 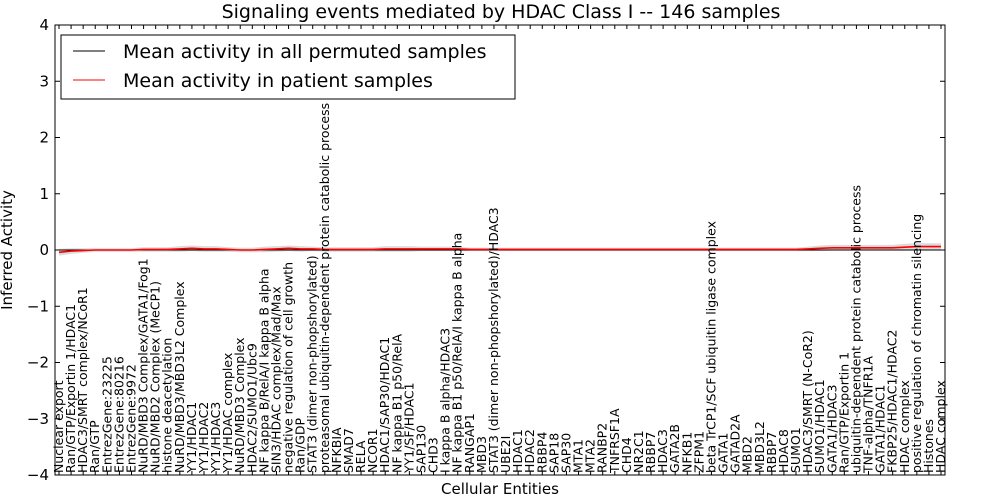 What do you see at coordinates (44, 194) in the screenshot?
I see `y-tick-label: 1` at bounding box center [44, 194].